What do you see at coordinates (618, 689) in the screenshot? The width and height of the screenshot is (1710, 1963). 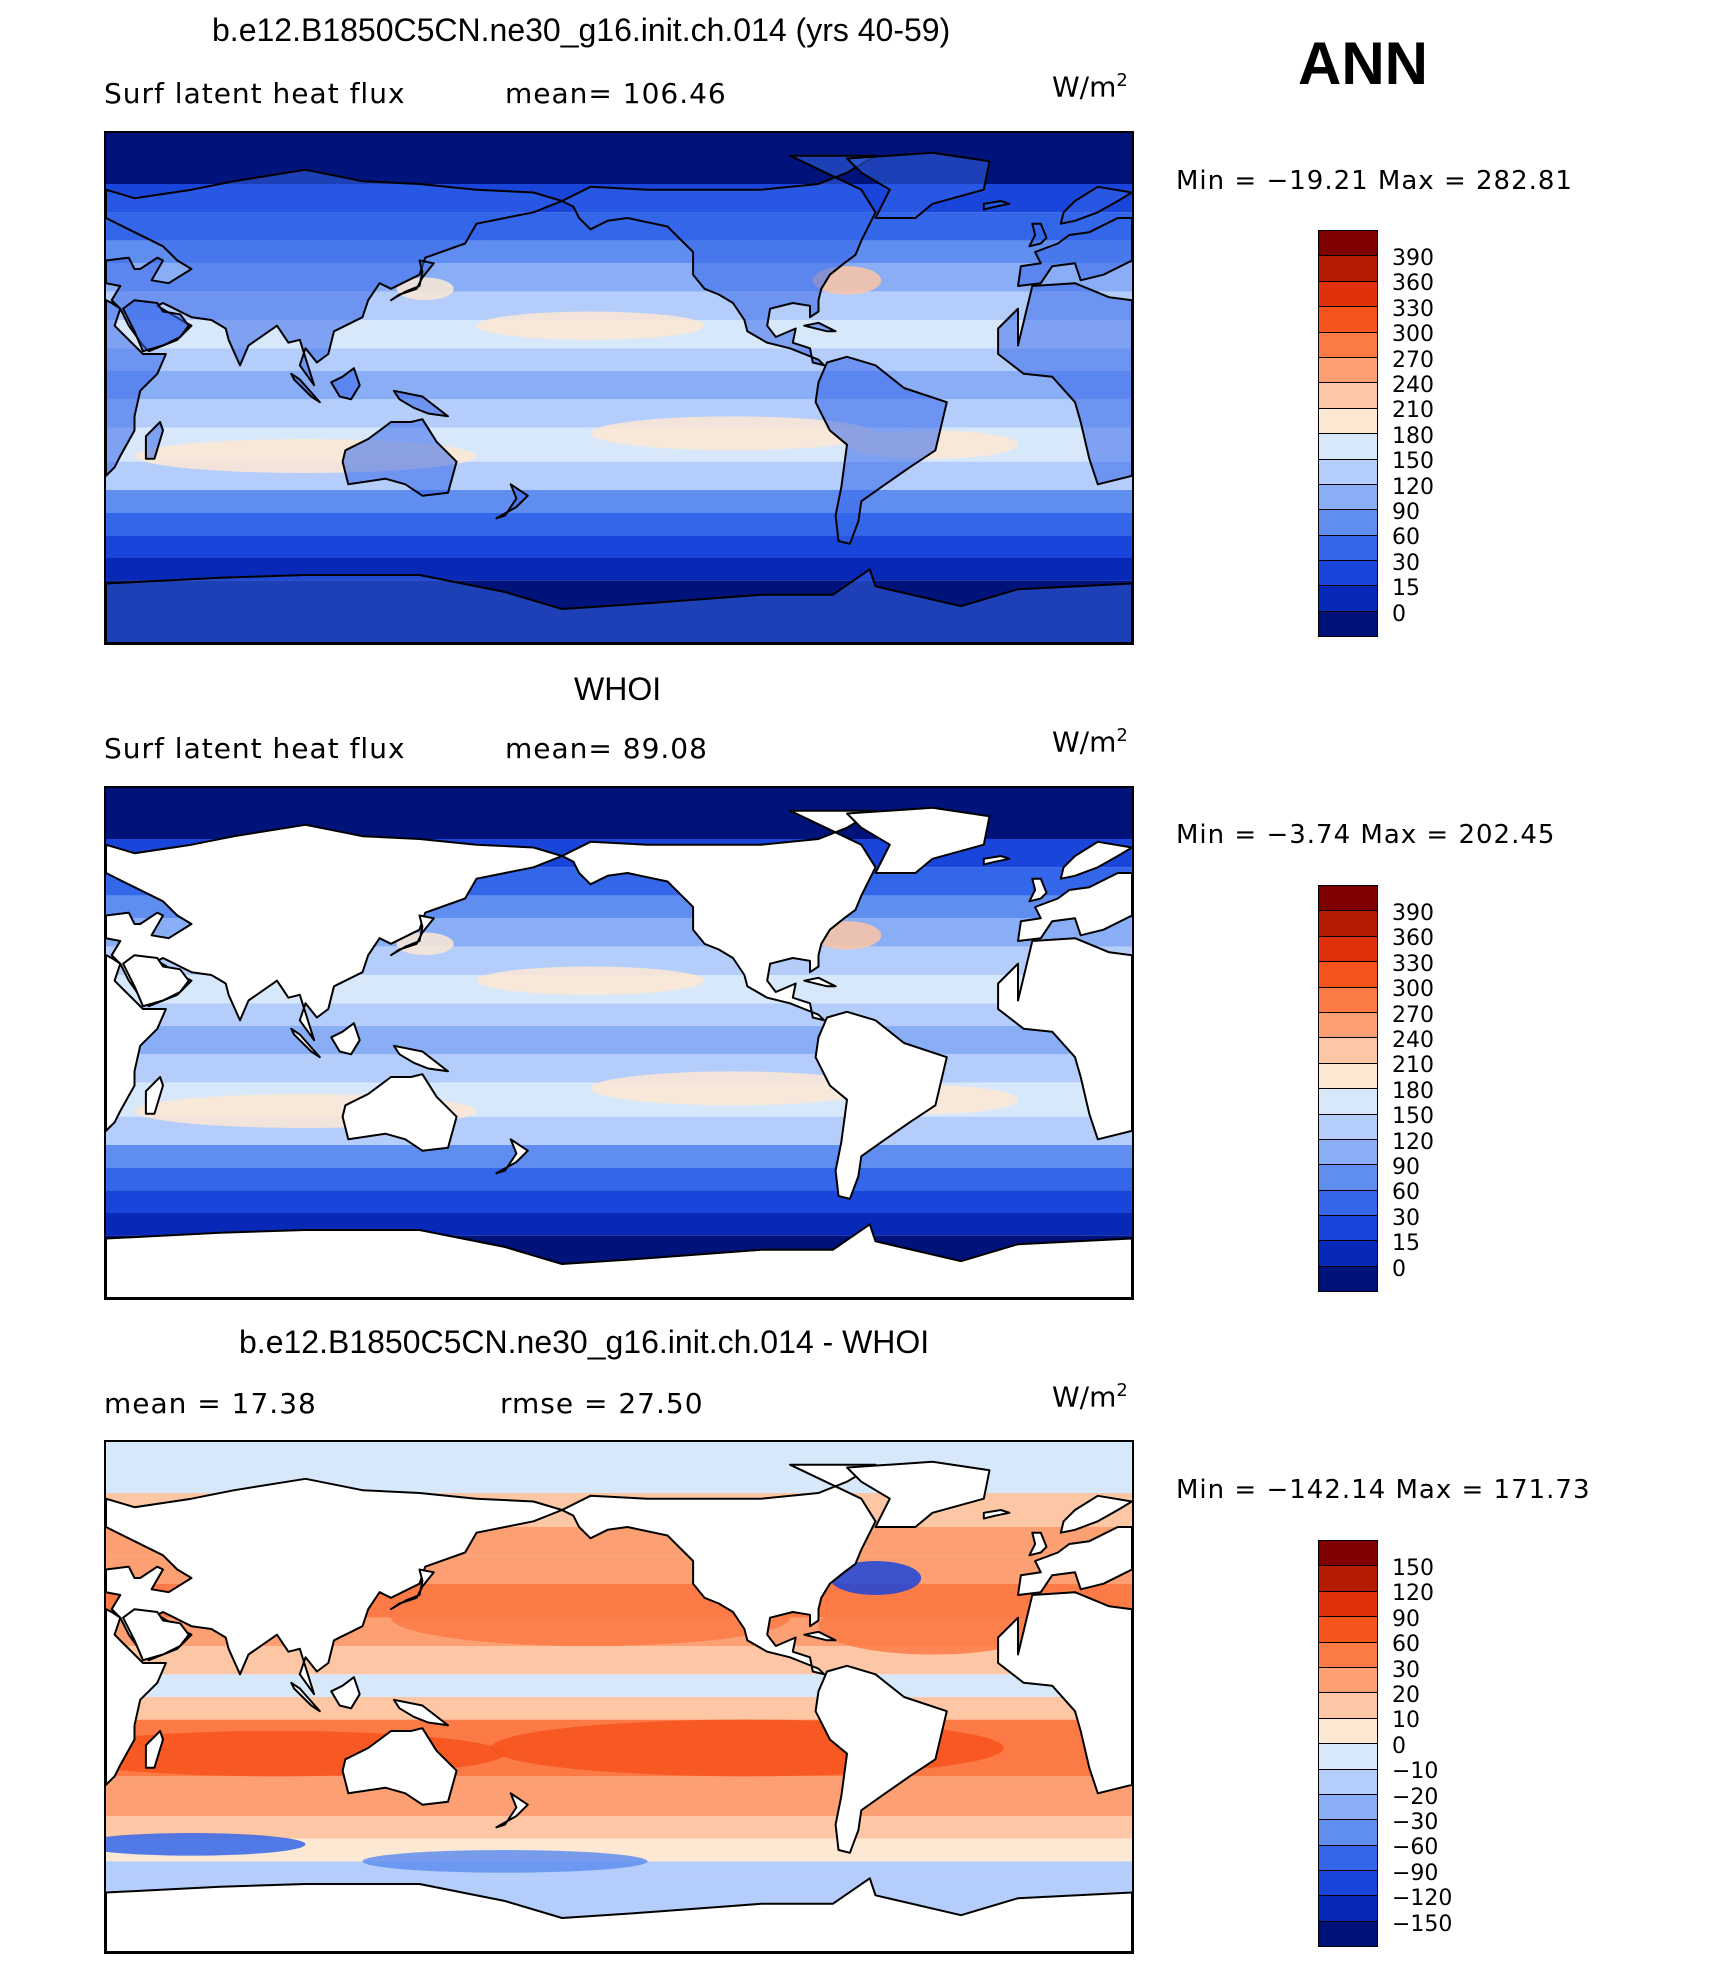 I see `panel2-title: WHOI` at bounding box center [618, 689].